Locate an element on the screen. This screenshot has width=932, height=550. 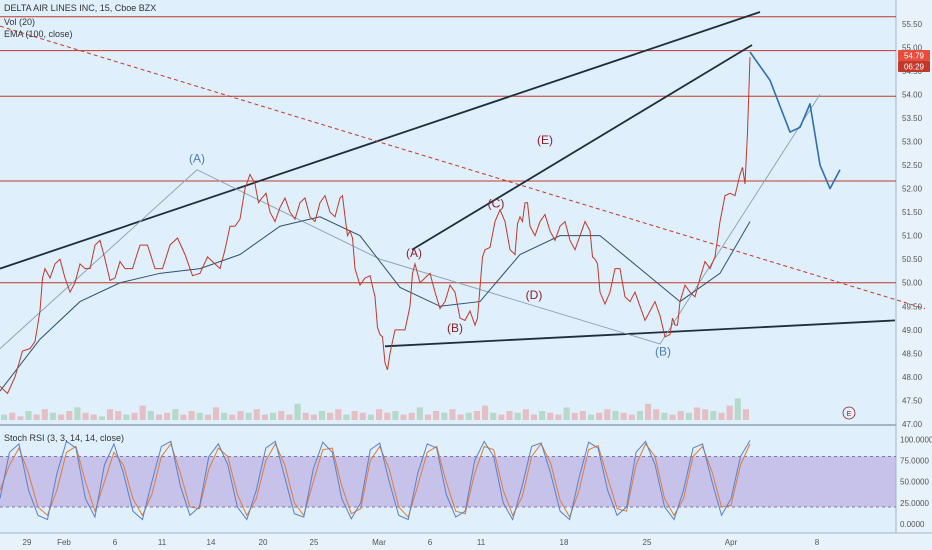
time-tick-label: 11 is located at coordinates (481, 542).